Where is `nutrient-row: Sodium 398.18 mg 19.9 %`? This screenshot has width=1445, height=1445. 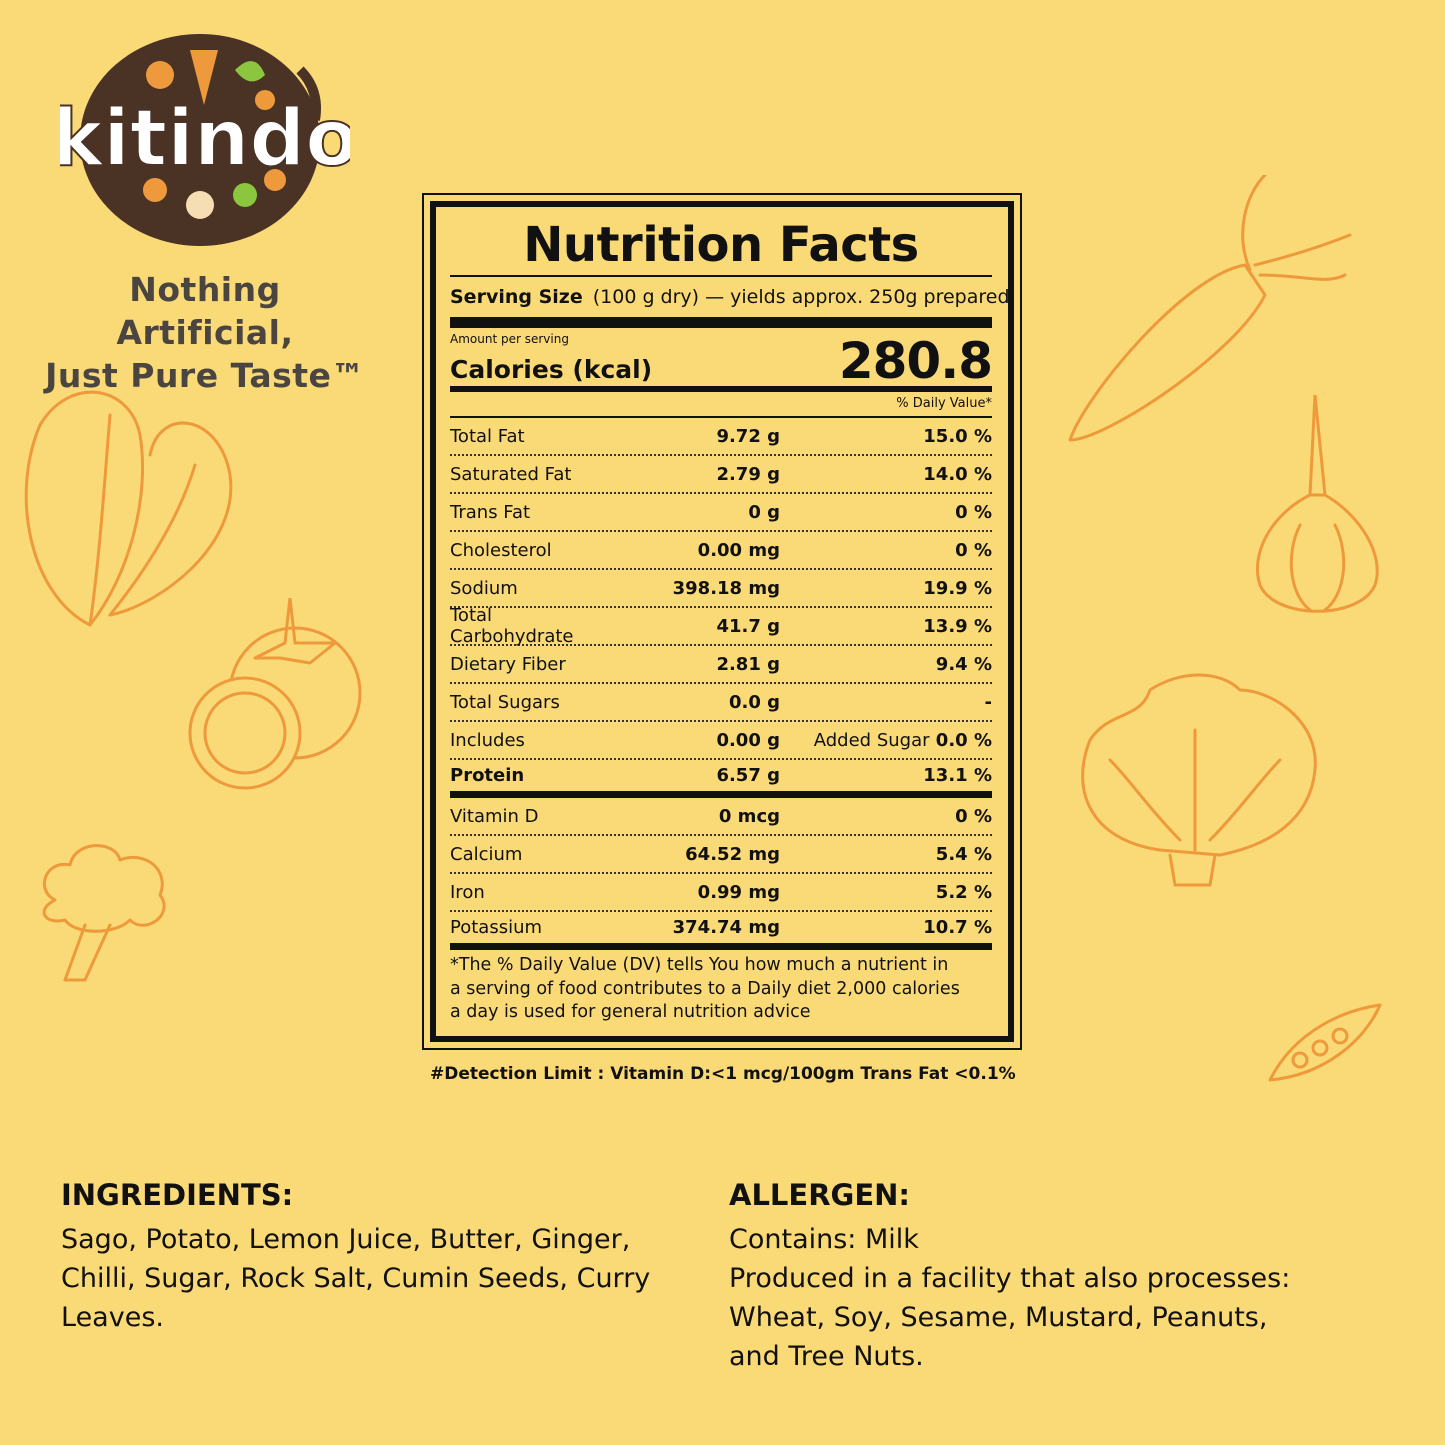
nutrient-row: Sodium 398.18 mg 19.9 % is located at coordinates (721, 589).